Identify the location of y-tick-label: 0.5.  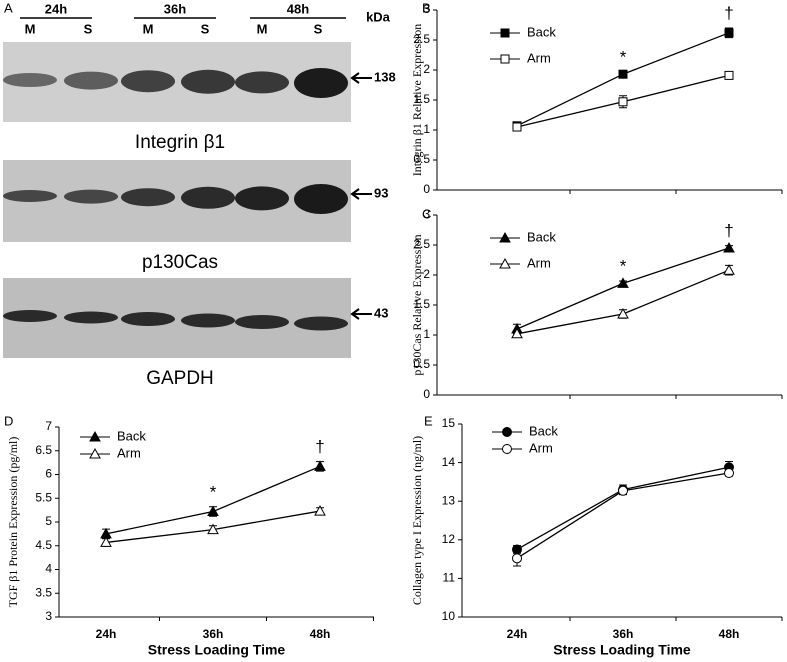
(421, 364).